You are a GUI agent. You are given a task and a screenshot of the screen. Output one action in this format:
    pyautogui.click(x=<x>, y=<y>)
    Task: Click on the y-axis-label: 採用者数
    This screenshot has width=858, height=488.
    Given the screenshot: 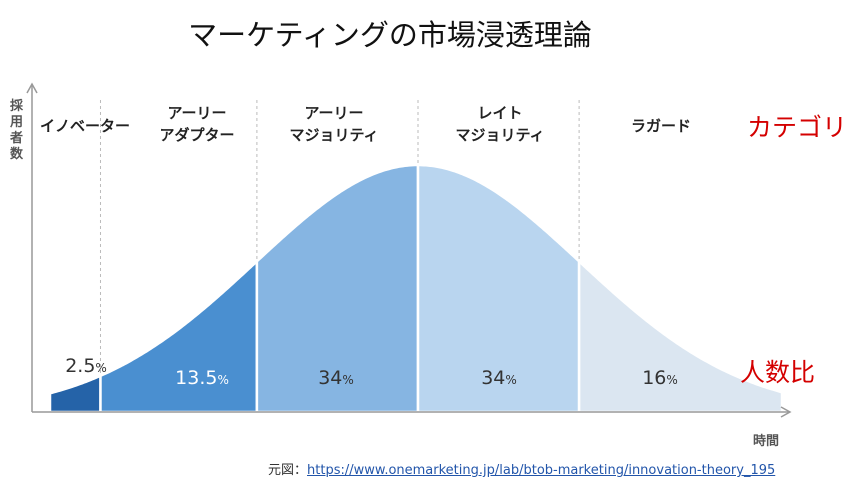 What is the action you would take?
    pyautogui.click(x=16, y=130)
    